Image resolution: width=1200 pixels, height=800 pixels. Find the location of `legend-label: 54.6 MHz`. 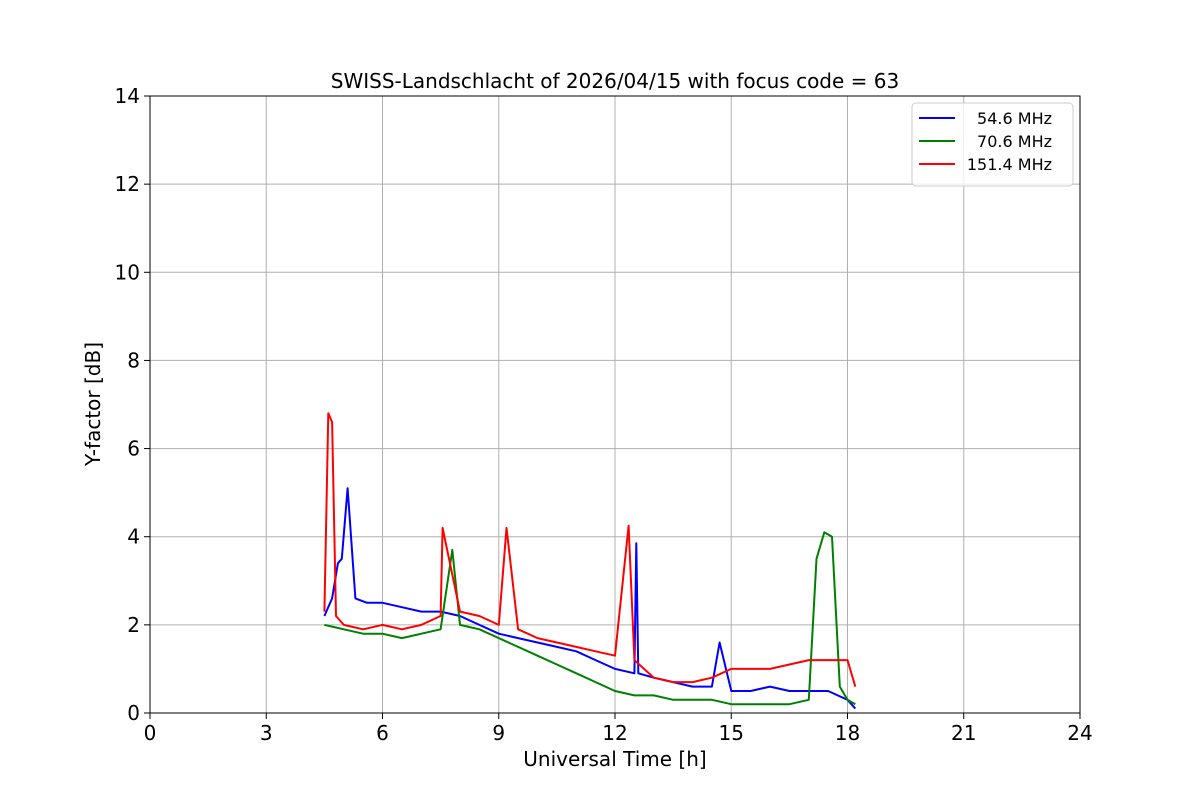

legend-label: 54.6 MHz is located at coordinates (1014, 118).